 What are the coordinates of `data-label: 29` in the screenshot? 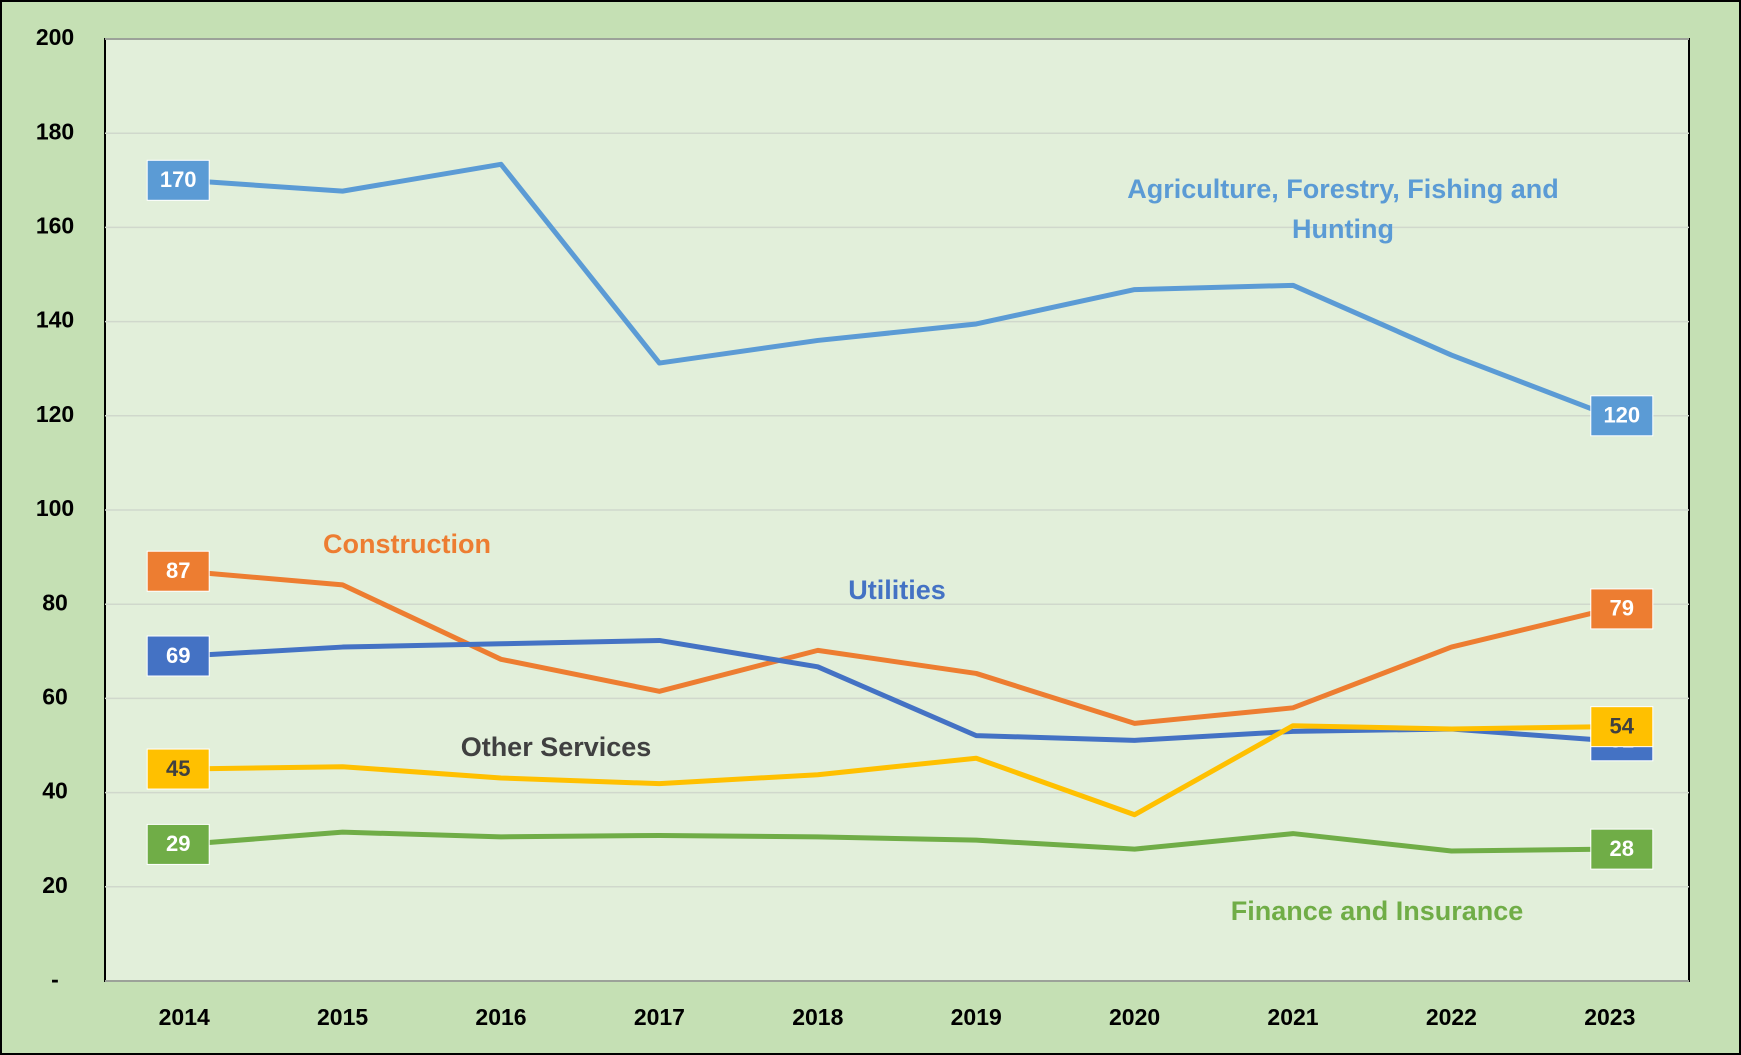 It's located at (178, 843).